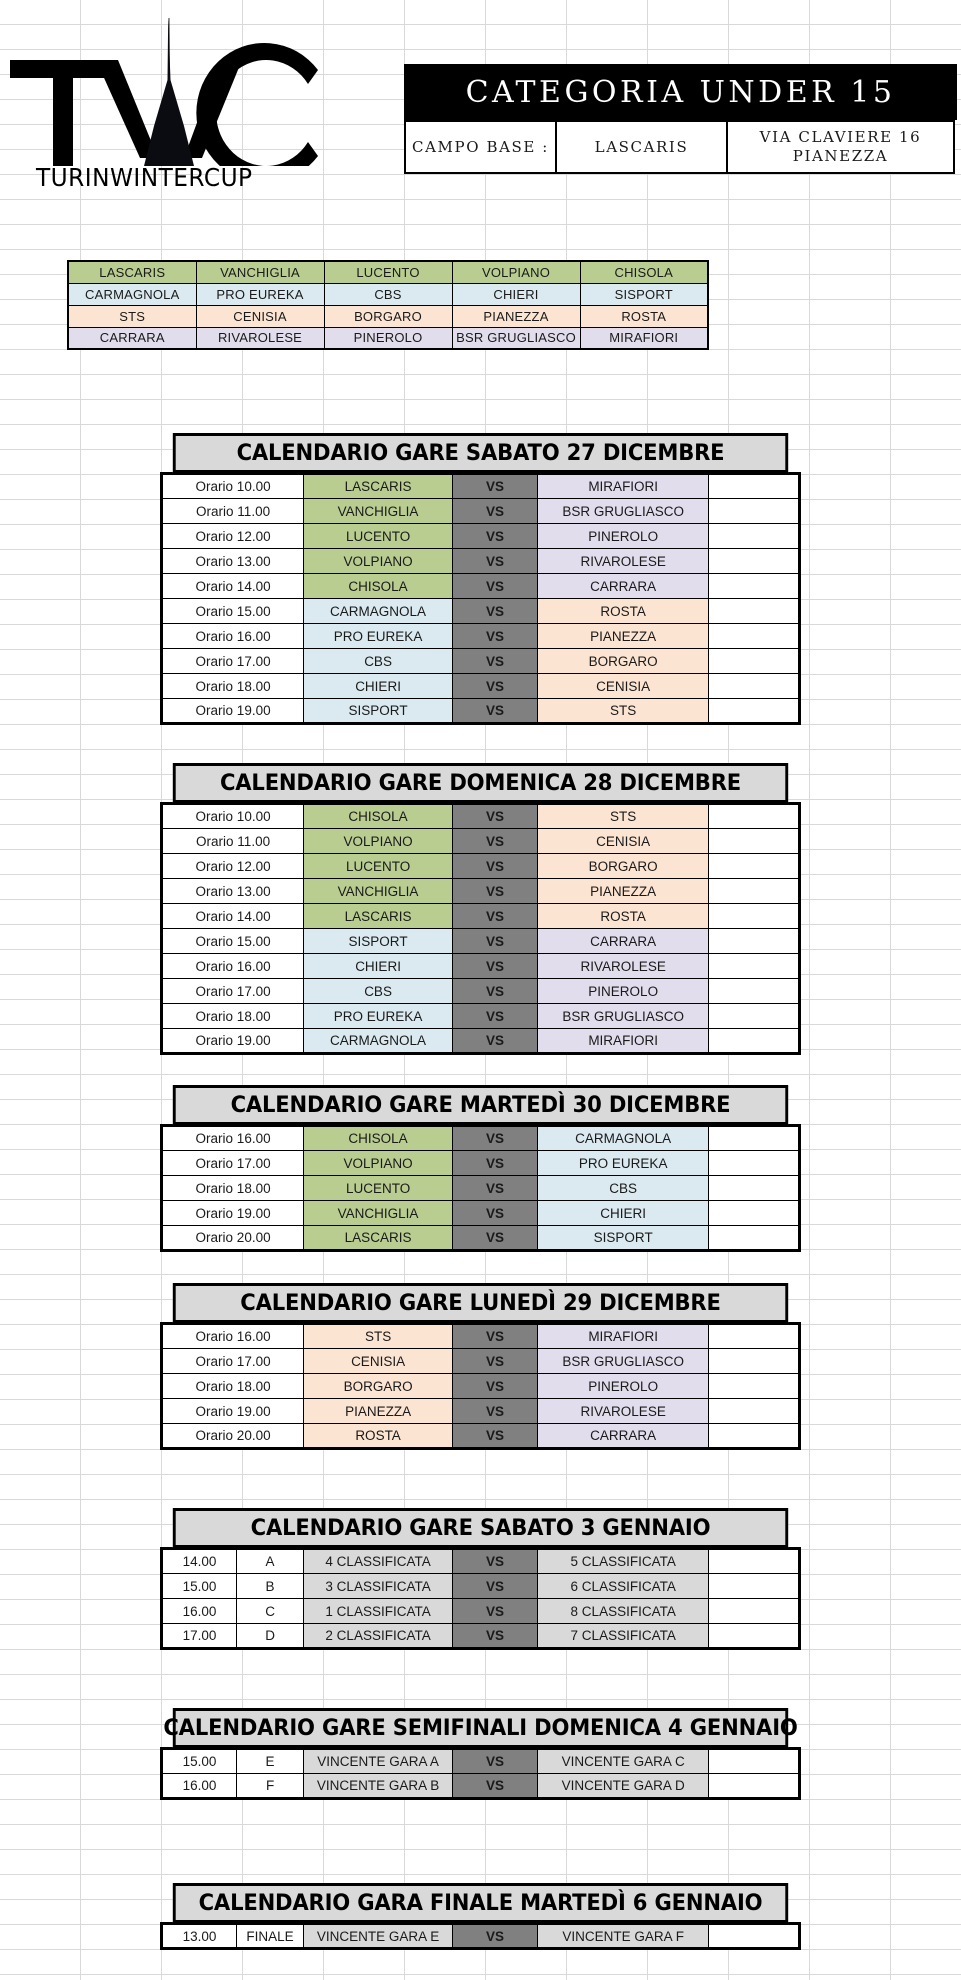  What do you see at coordinates (644, 272) in the screenshot?
I see `pool-team-cell: CHISOLA` at bounding box center [644, 272].